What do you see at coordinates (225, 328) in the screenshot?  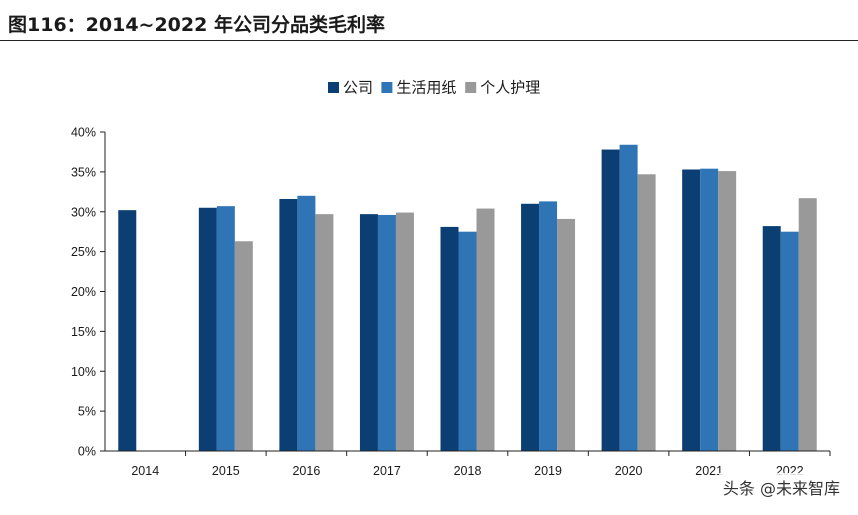 I see `bar-生活用纸-2015` at bounding box center [225, 328].